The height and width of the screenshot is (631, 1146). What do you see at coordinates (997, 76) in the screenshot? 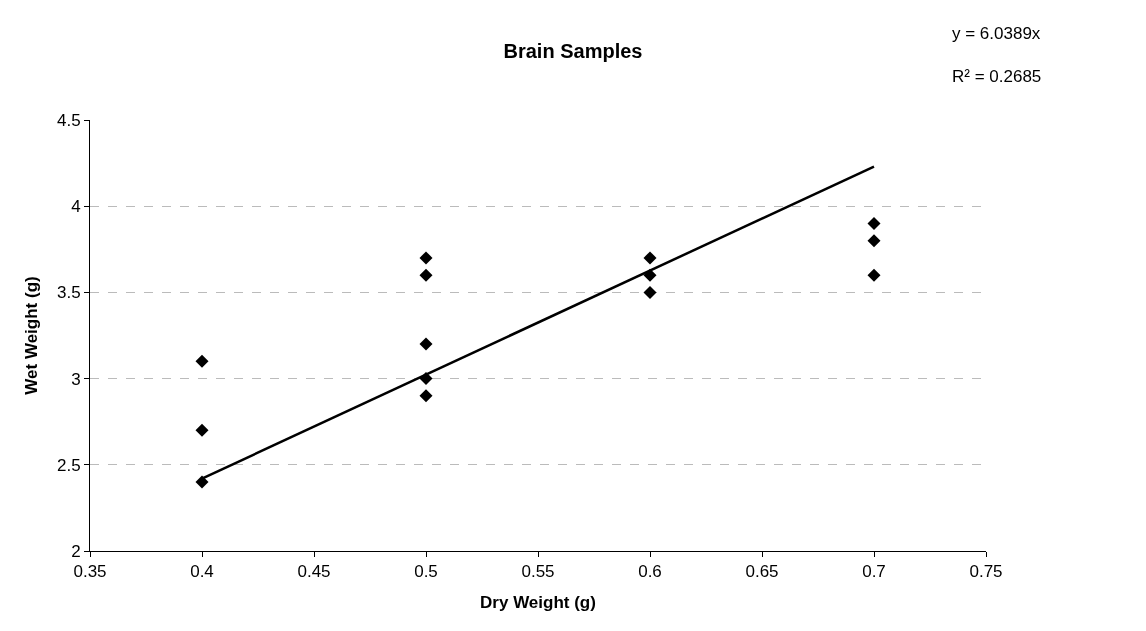
I see `text: R² = 0.2685` at bounding box center [997, 76].